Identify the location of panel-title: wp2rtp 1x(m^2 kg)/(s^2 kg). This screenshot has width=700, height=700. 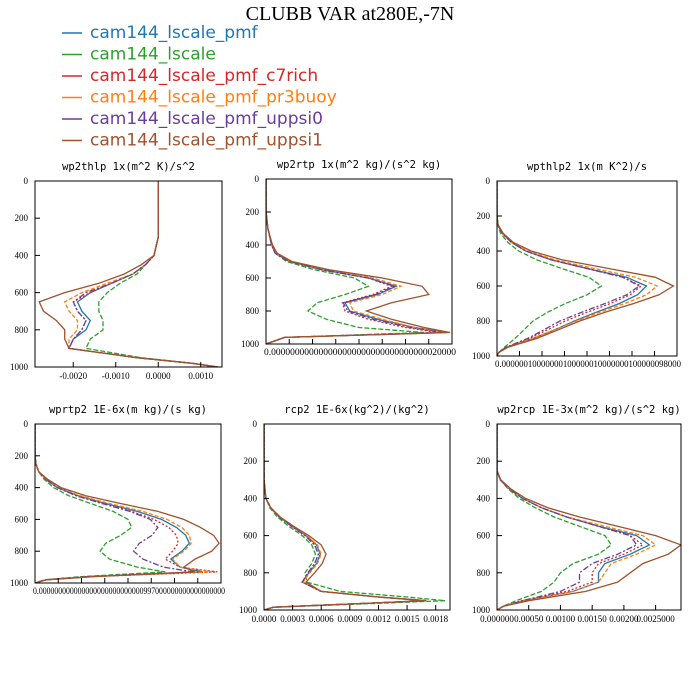
(359, 165).